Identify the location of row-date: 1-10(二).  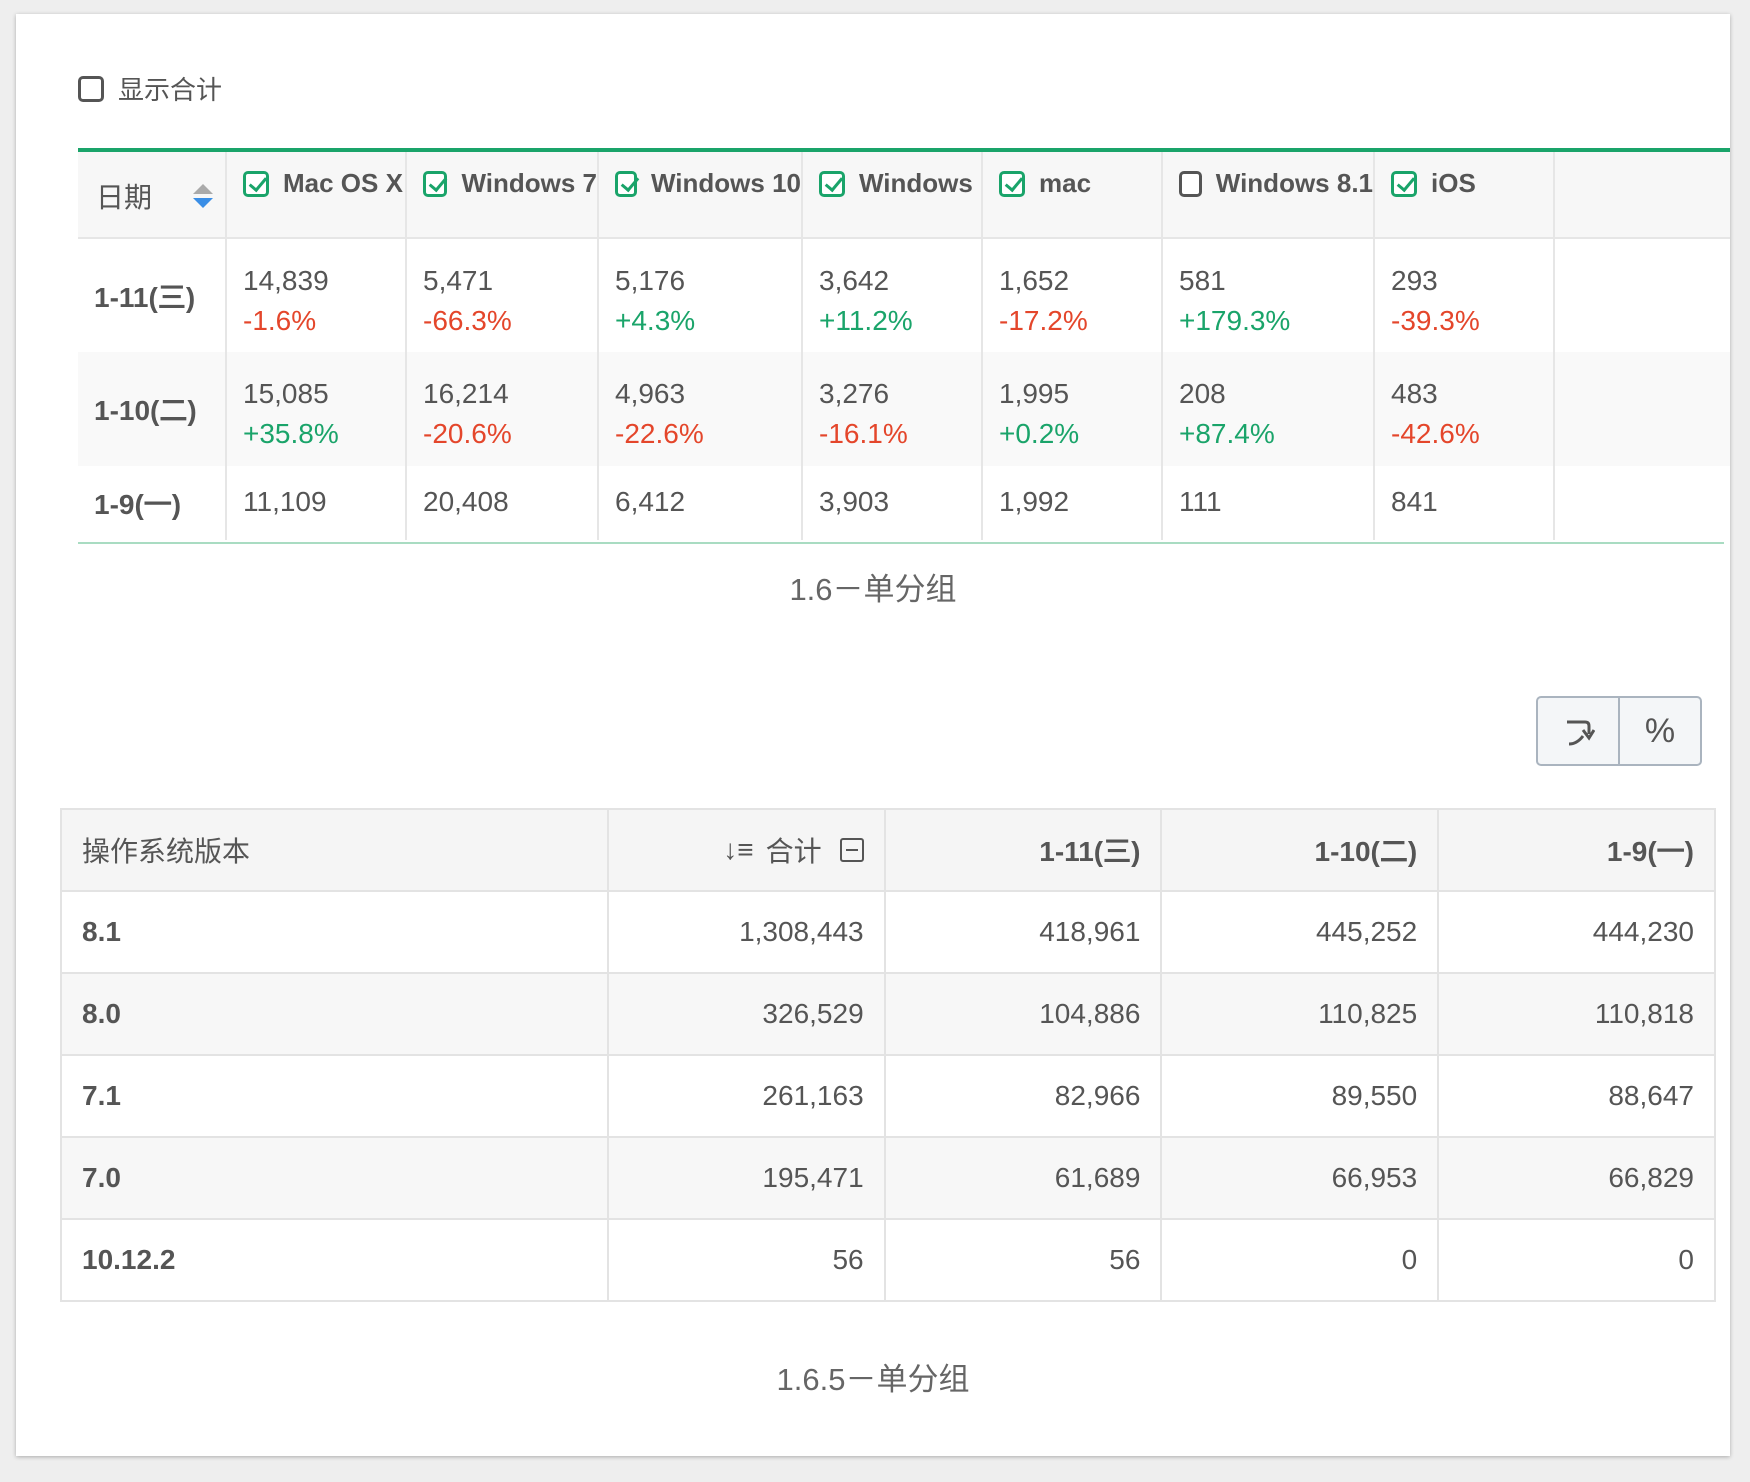
(152, 409).